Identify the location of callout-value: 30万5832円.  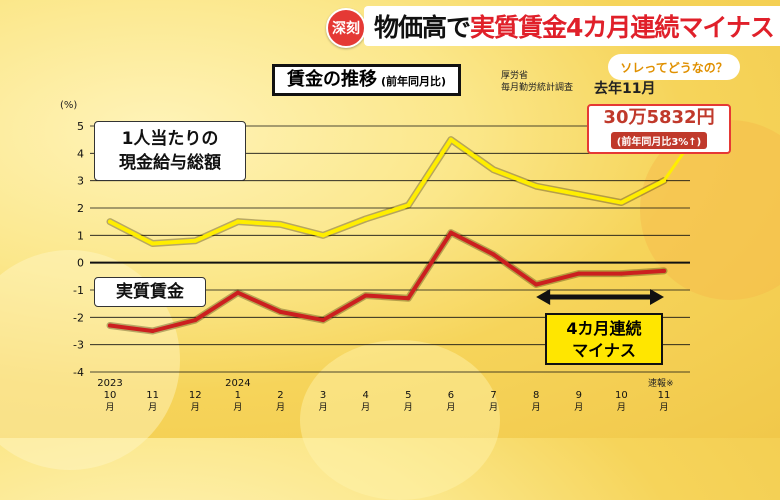
(659, 117).